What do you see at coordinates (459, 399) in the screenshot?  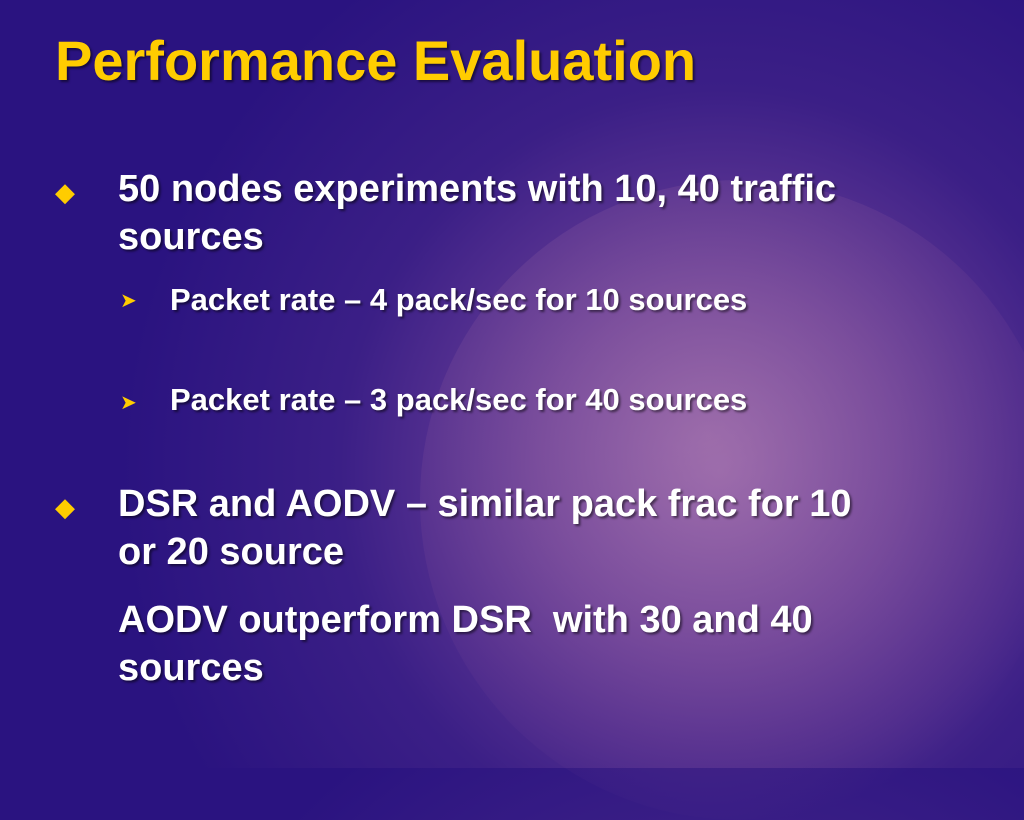 I see `sub-bullet-text: Packet rate – 3 pack/sec for 40 sources` at bounding box center [459, 399].